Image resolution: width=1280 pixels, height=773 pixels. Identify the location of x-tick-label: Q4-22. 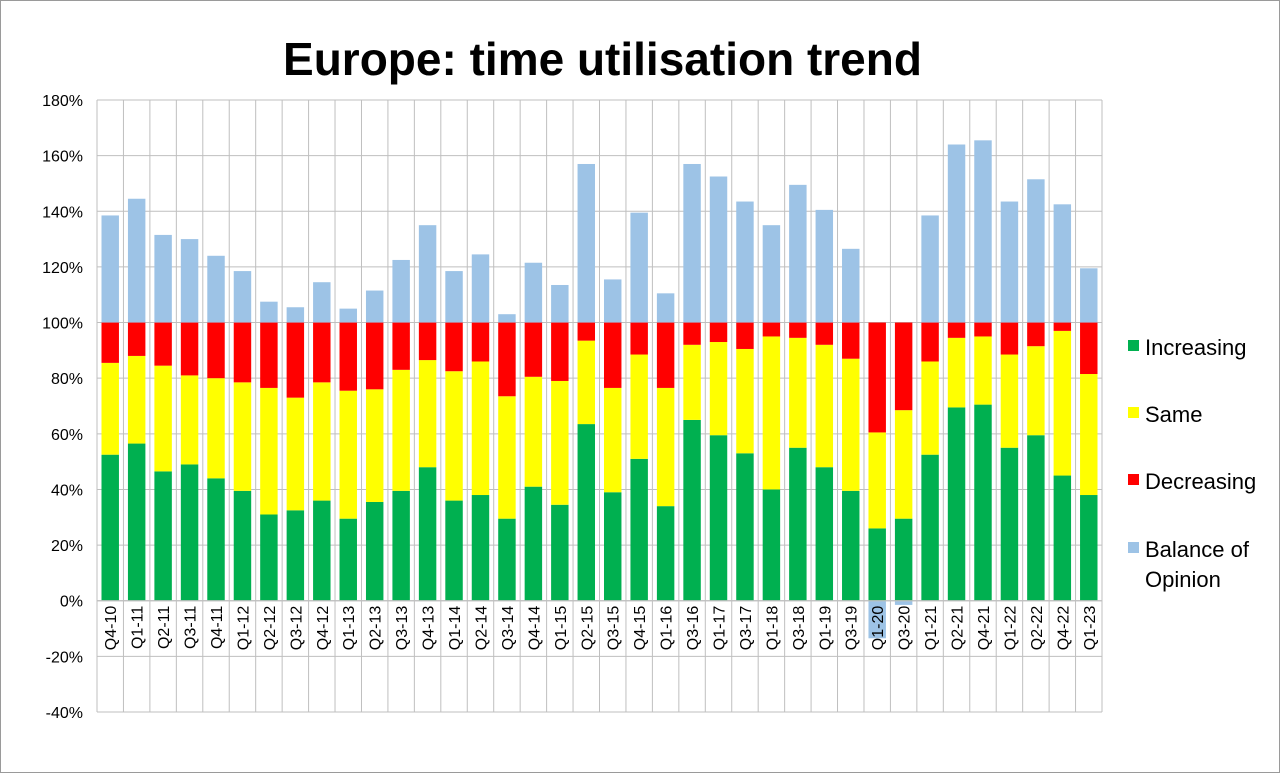
(1063, 628).